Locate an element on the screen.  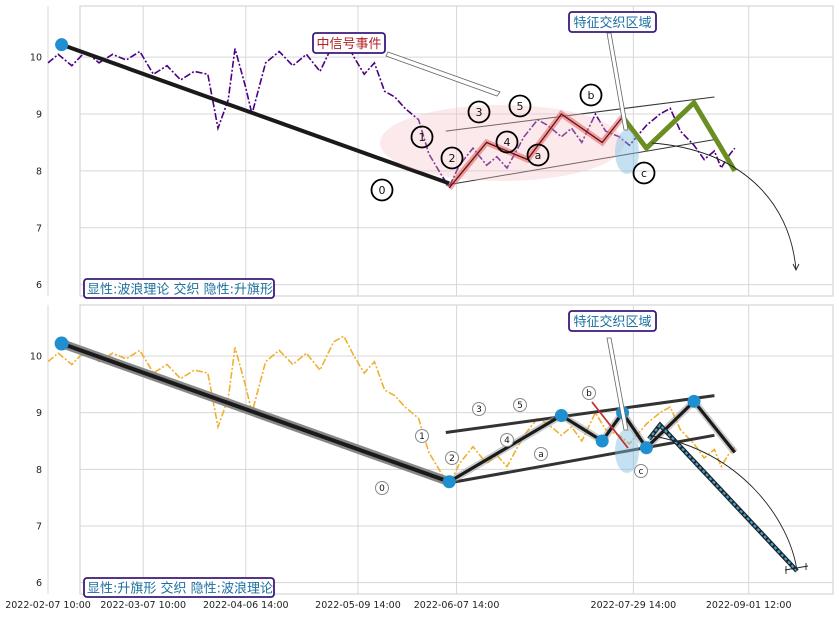
x-tick-label: 2022-07-29 14:00 is located at coordinates (634, 605).